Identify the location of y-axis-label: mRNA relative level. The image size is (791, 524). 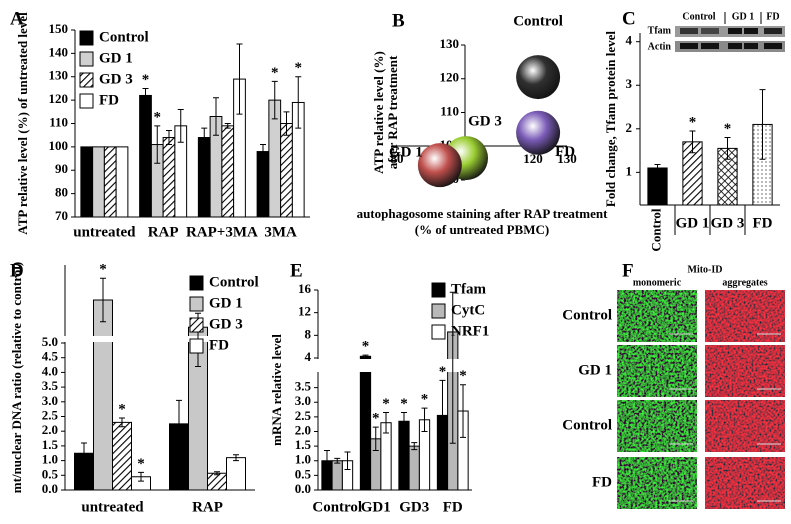
(276, 390).